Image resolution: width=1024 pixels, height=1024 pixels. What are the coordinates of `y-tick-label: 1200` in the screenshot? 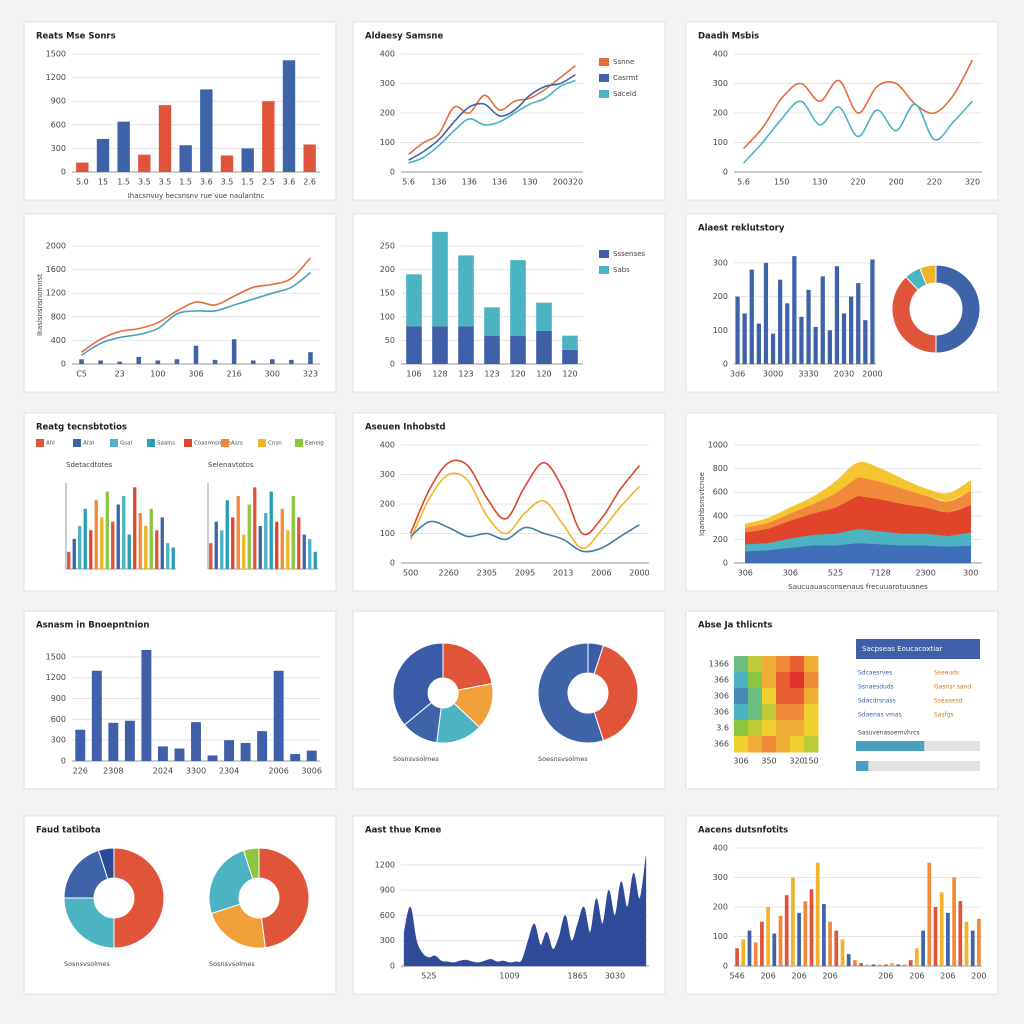 It's located at (56, 677).